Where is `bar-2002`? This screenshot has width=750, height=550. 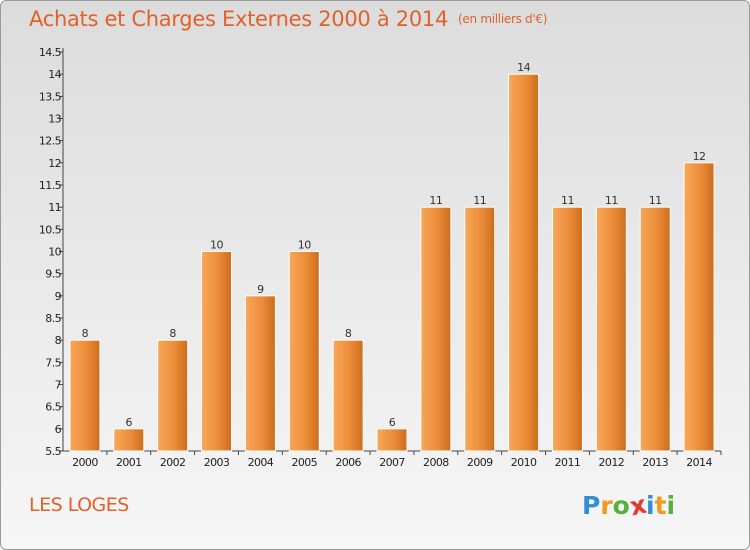
bar-2002 is located at coordinates (173, 395).